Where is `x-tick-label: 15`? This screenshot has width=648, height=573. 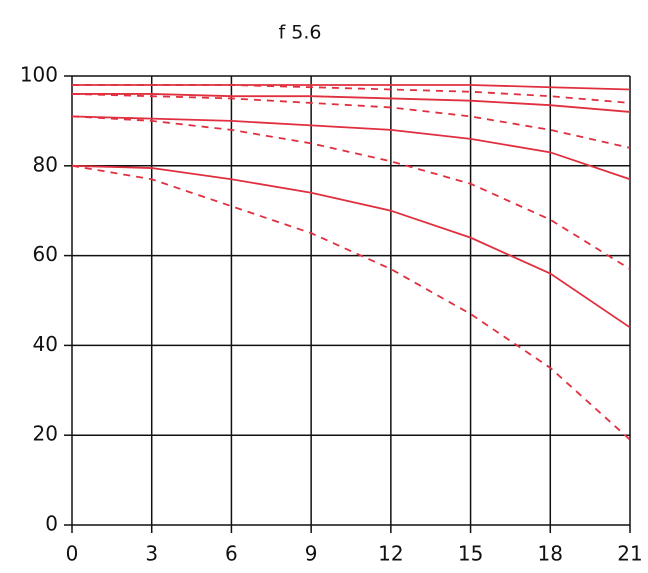 x-tick-label: 15 is located at coordinates (470, 554).